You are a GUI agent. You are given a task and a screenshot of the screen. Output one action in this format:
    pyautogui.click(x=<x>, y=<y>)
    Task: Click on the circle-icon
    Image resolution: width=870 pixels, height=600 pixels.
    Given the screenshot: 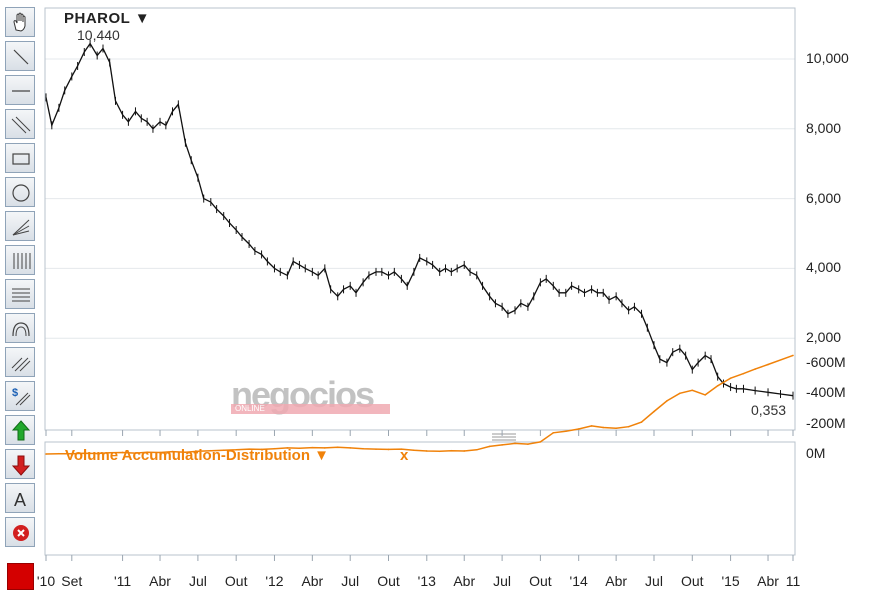 What is the action you would take?
    pyautogui.click(x=21, y=193)
    